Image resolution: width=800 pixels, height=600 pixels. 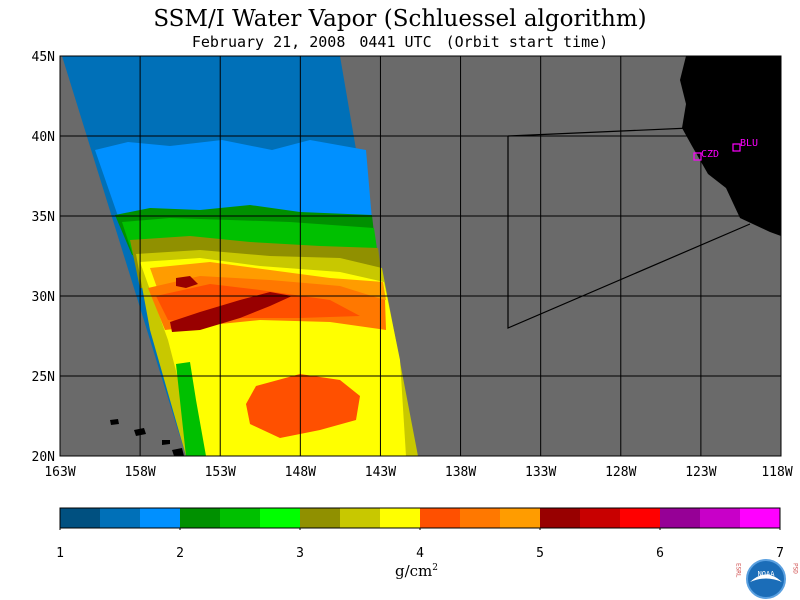 I want to click on latitude-labels: 45N 40N 35N 30N 25N 20N, so click(x=43, y=257).